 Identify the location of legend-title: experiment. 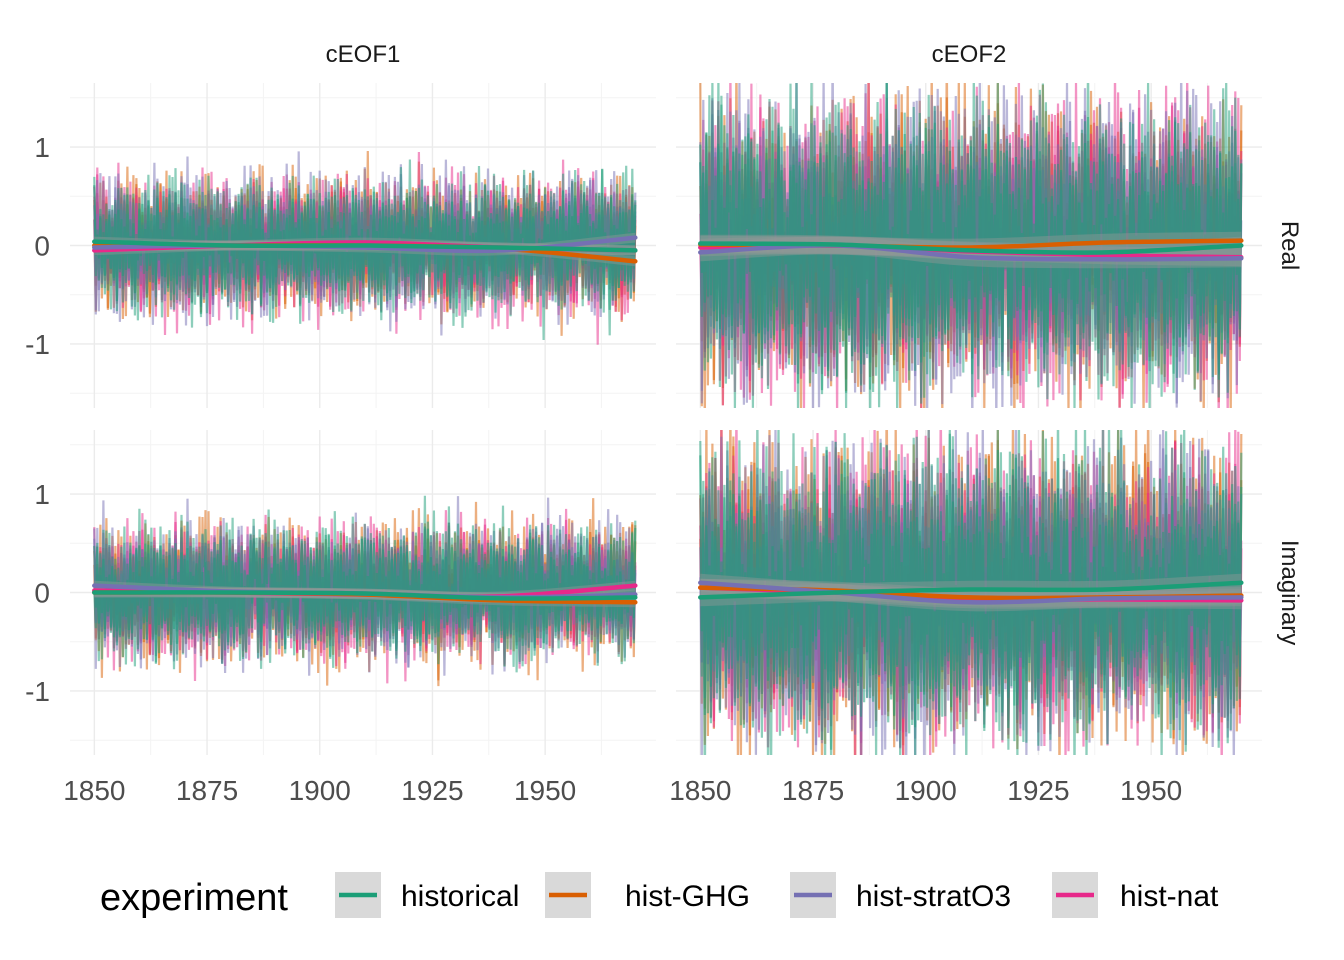
(194, 898).